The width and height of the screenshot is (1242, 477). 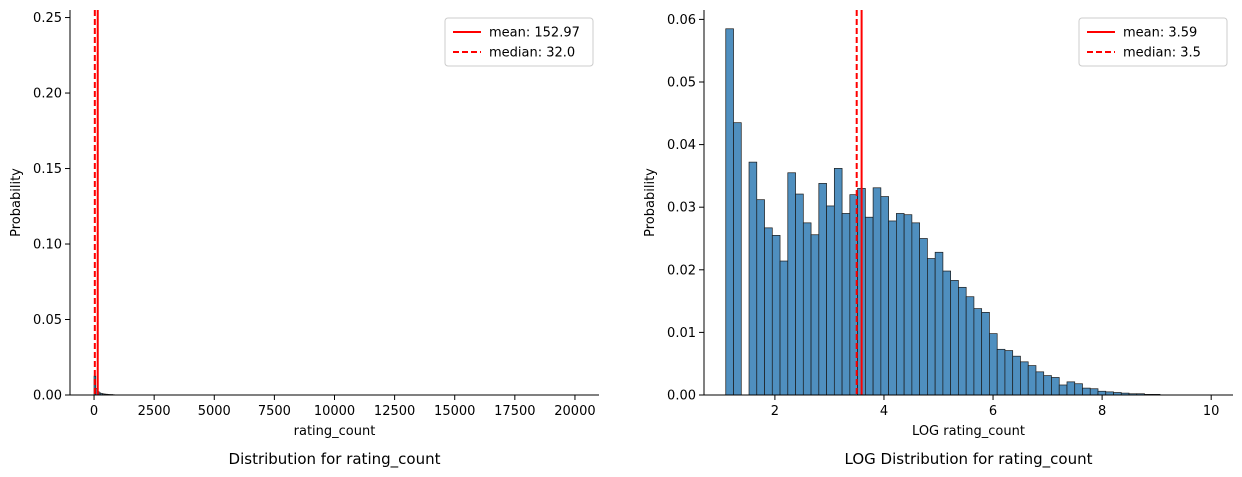 I want to click on x-tick-label: 2, so click(x=775, y=411).